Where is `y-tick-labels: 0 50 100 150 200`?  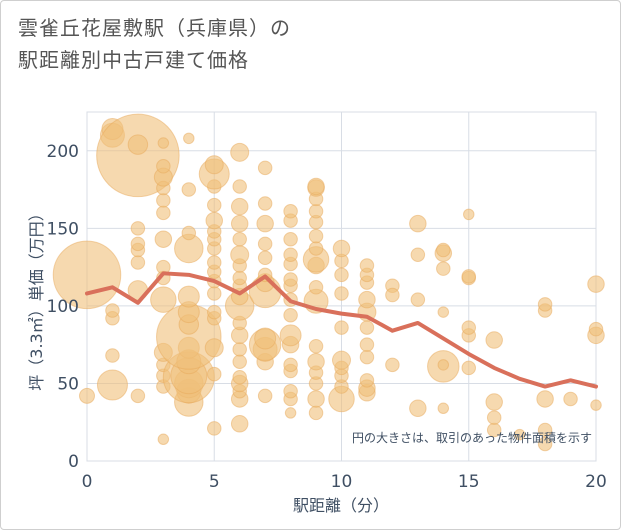
y-tick-labels: 0 50 100 150 200 is located at coordinates (63, 307).